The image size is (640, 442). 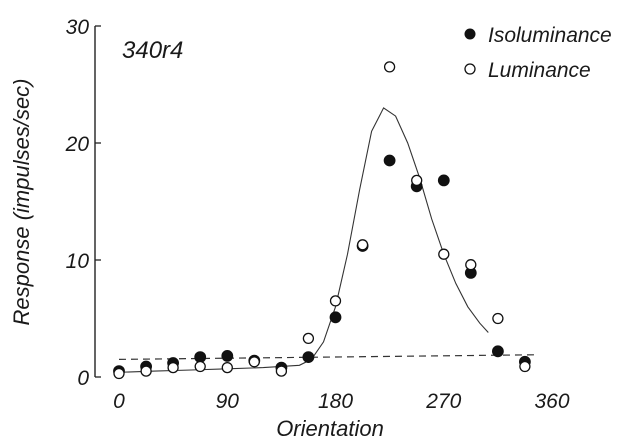 I want to click on y-tick-label: 20, so click(x=77, y=144).